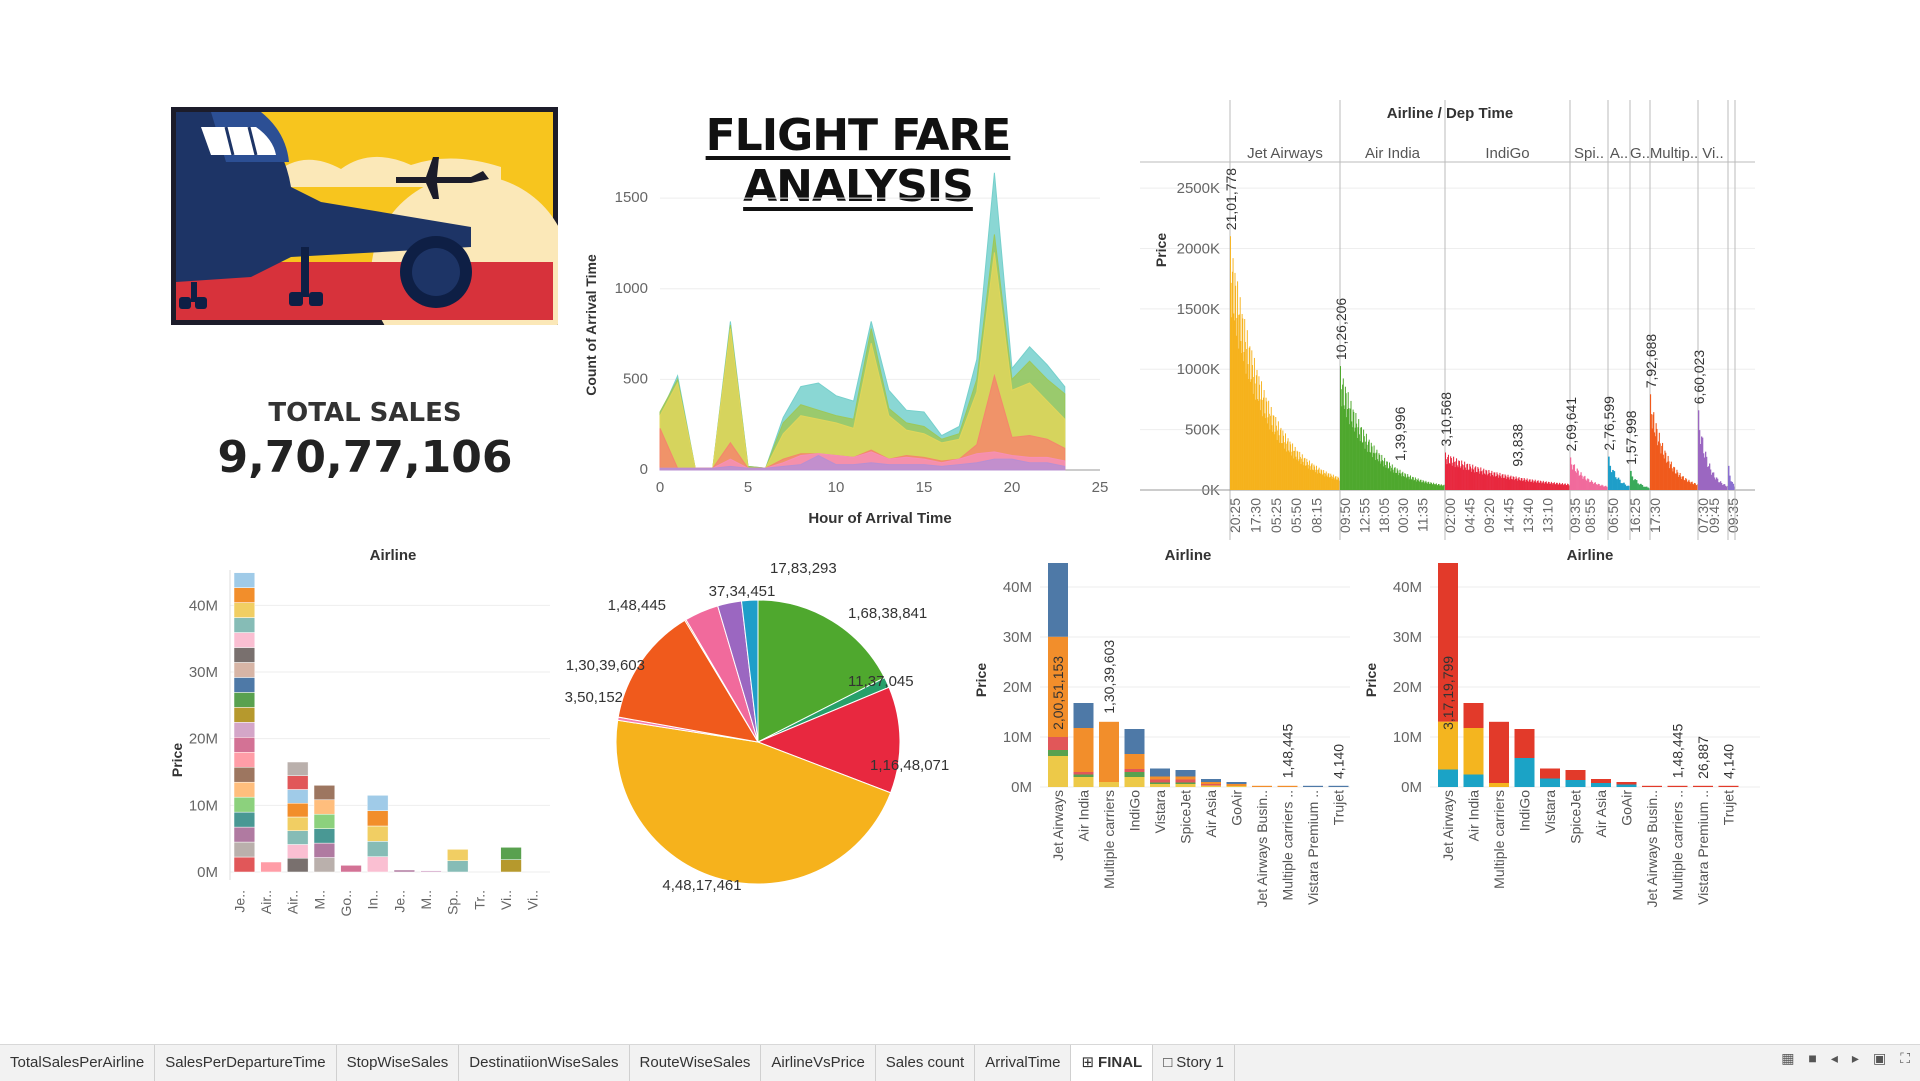 The image size is (1920, 1081). Describe the element at coordinates (1812, 1058) in the screenshot. I see `single-view-icon: ■` at that location.